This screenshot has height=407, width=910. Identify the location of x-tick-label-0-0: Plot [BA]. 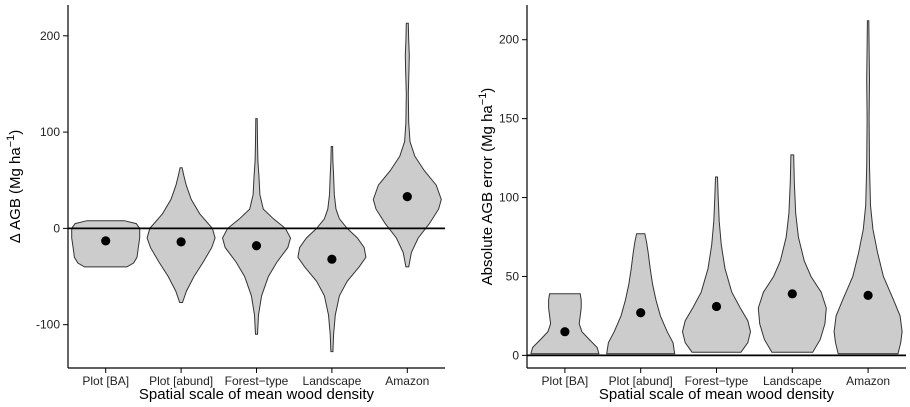
(105, 381).